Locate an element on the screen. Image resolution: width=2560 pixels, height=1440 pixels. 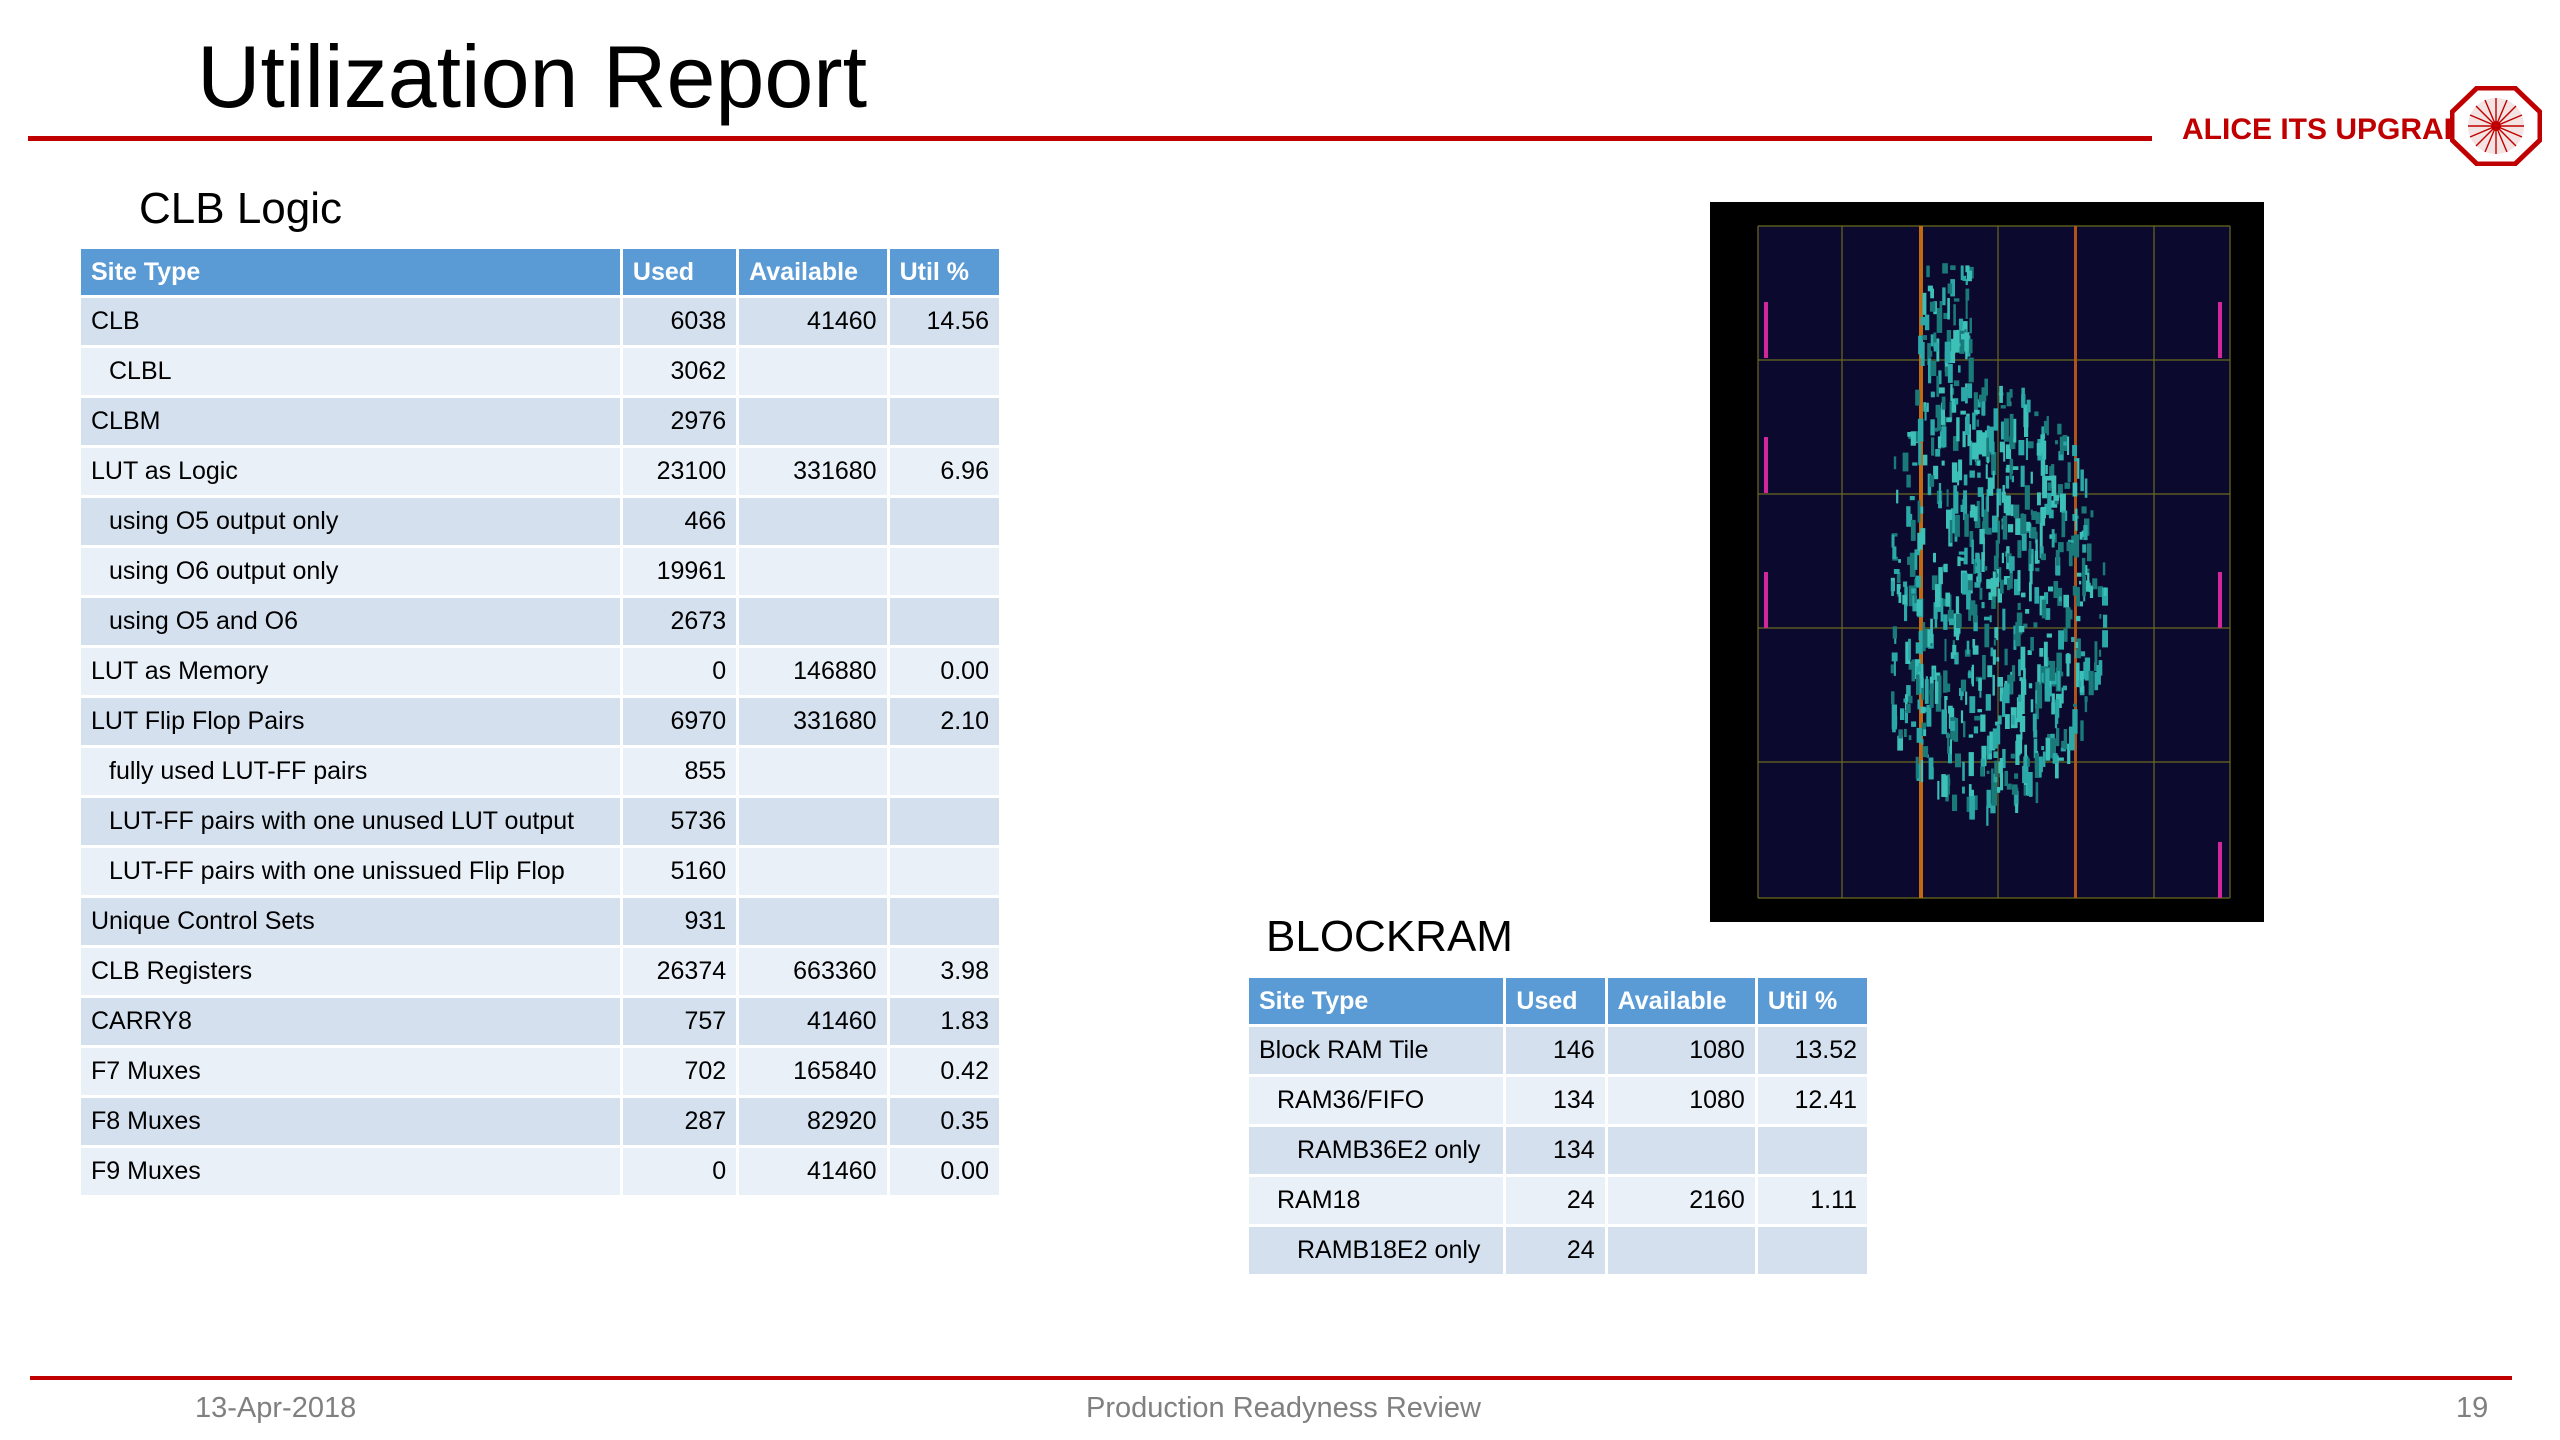
table-row: LUT Flip Flop Pairs 6970 331680 2.10 is located at coordinates (540, 721).